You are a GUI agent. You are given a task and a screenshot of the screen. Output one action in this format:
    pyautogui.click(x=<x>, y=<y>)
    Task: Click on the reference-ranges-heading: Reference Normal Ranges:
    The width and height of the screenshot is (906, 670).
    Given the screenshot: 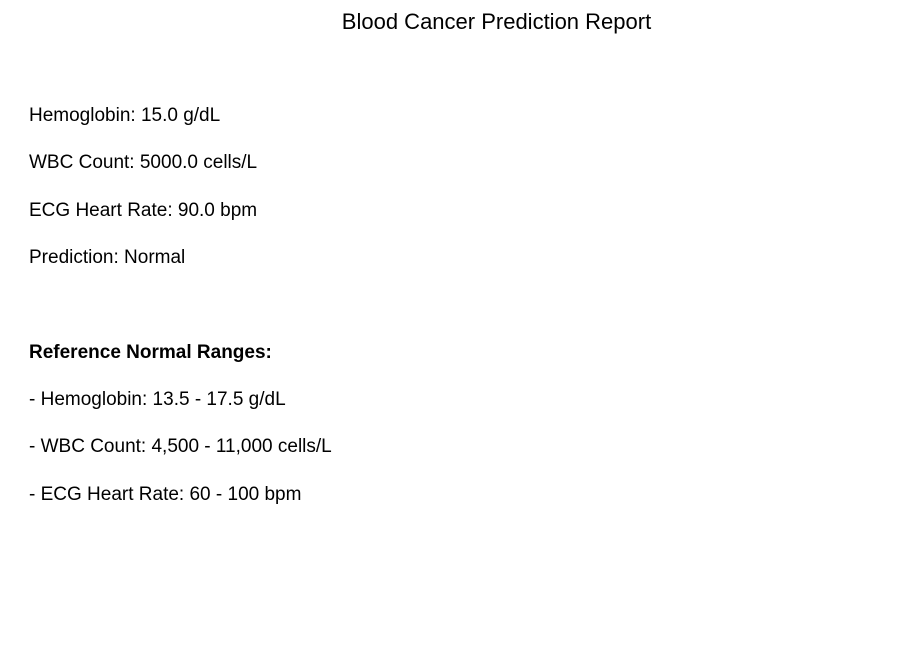 What is the action you would take?
    pyautogui.click(x=150, y=352)
    